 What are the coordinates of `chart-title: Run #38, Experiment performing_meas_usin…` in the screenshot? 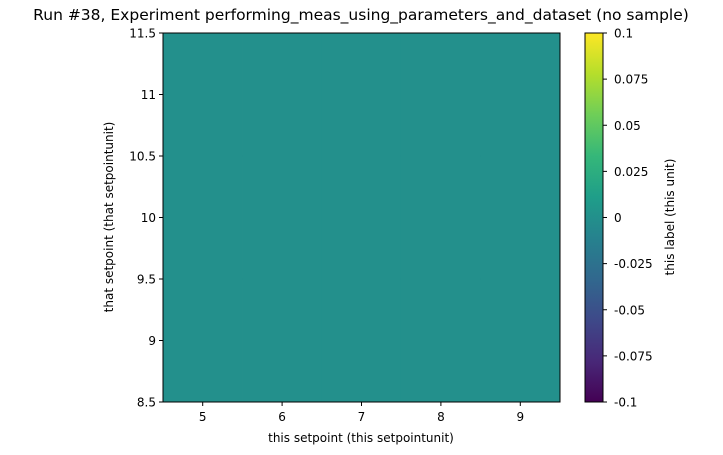 It's located at (361, 15).